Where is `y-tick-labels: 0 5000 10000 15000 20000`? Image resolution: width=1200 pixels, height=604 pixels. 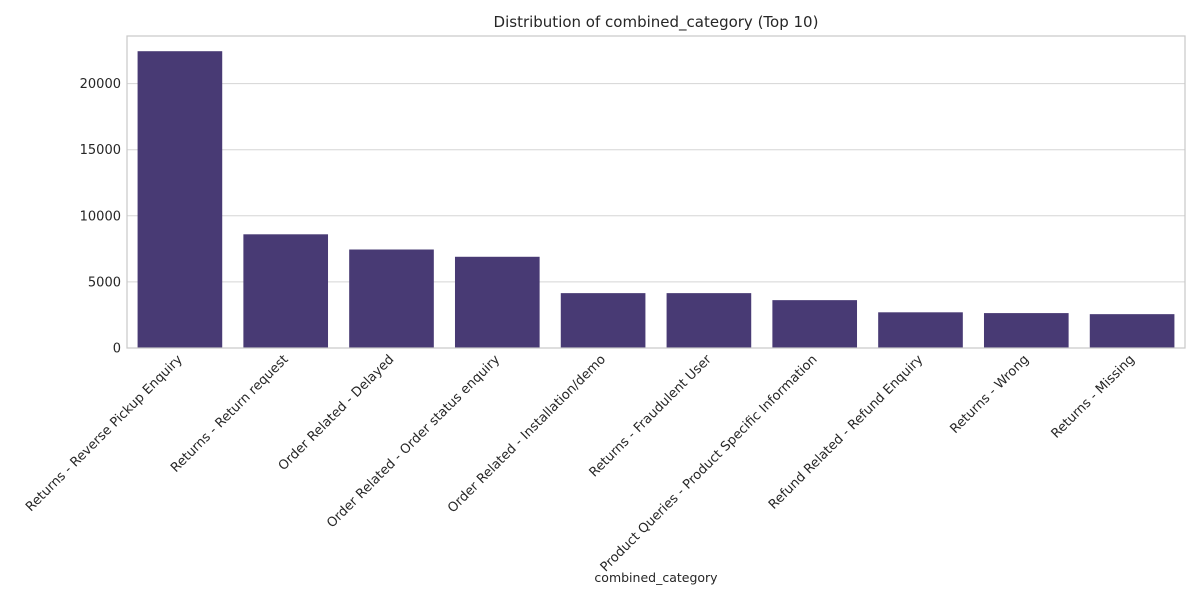
y-tick-labels: 0 5000 10000 15000 20000 is located at coordinates (100, 216).